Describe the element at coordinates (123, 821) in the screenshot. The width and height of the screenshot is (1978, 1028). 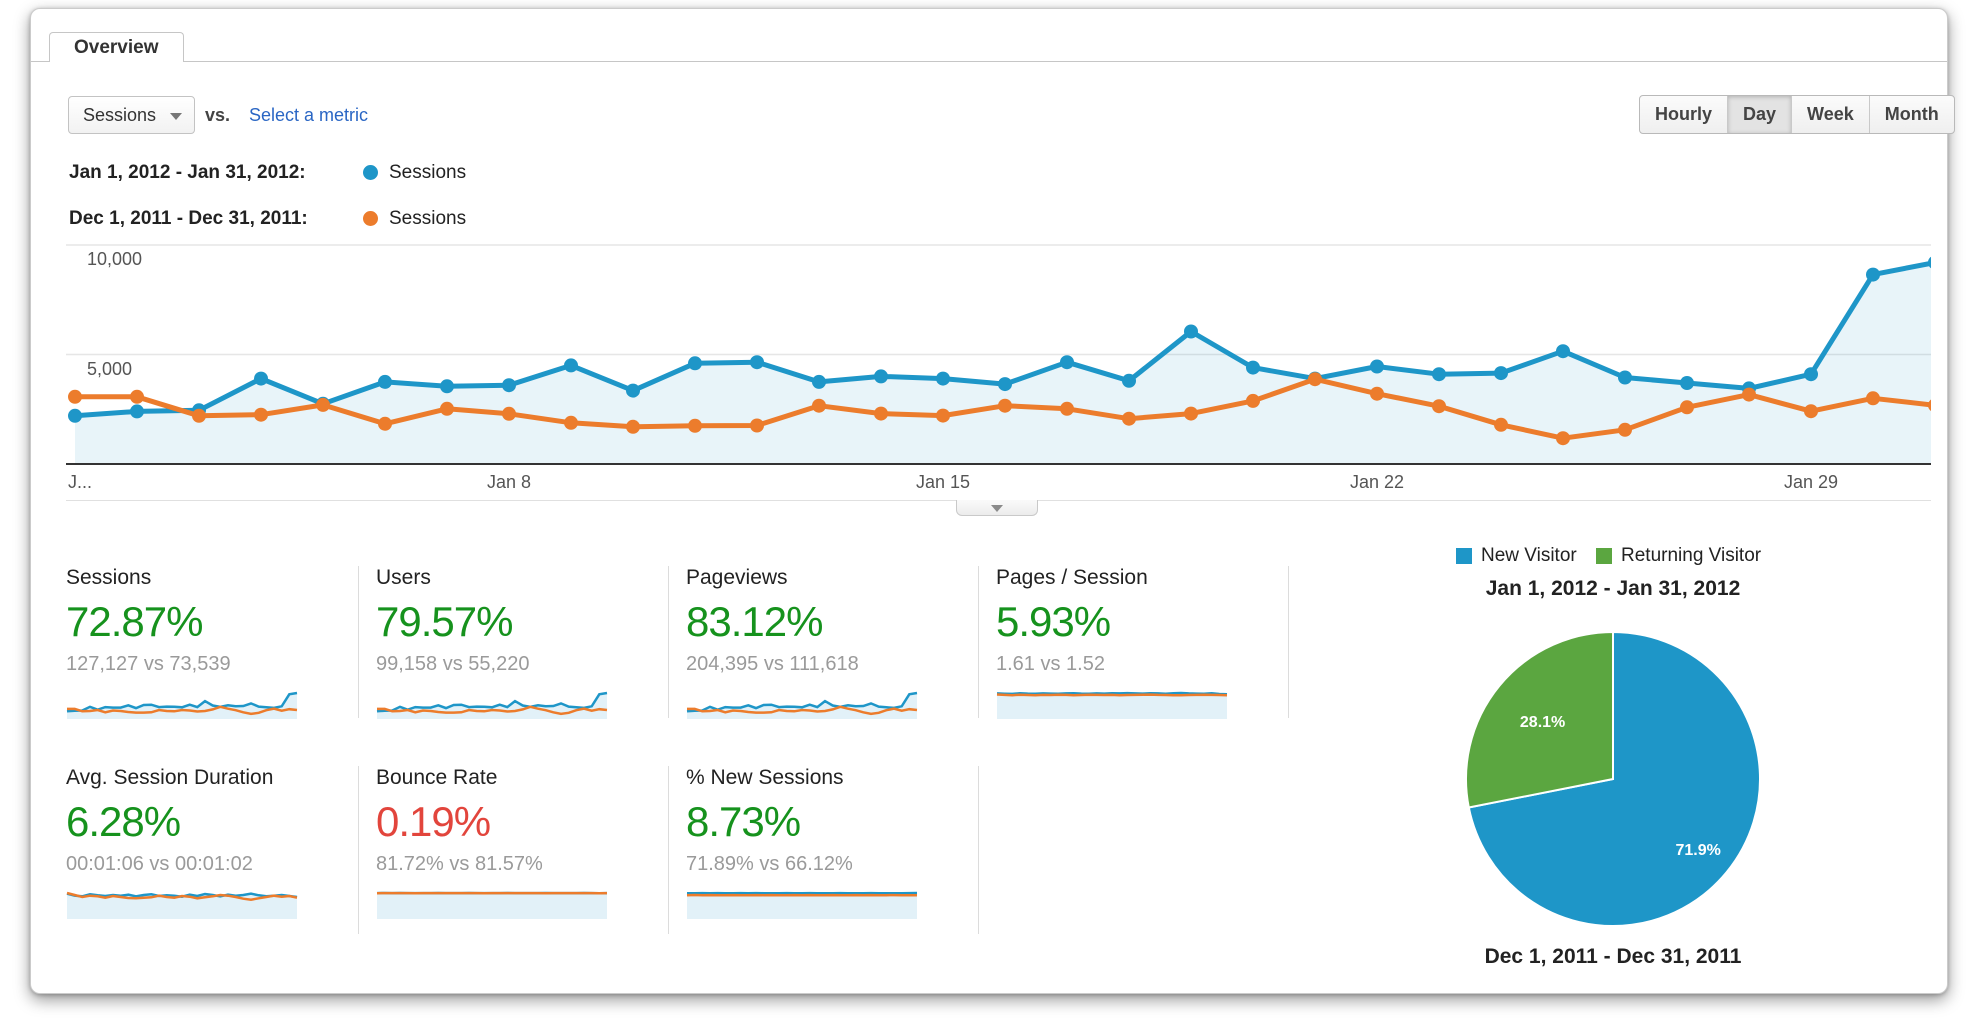
I see `card-delta: 6.28%` at that location.